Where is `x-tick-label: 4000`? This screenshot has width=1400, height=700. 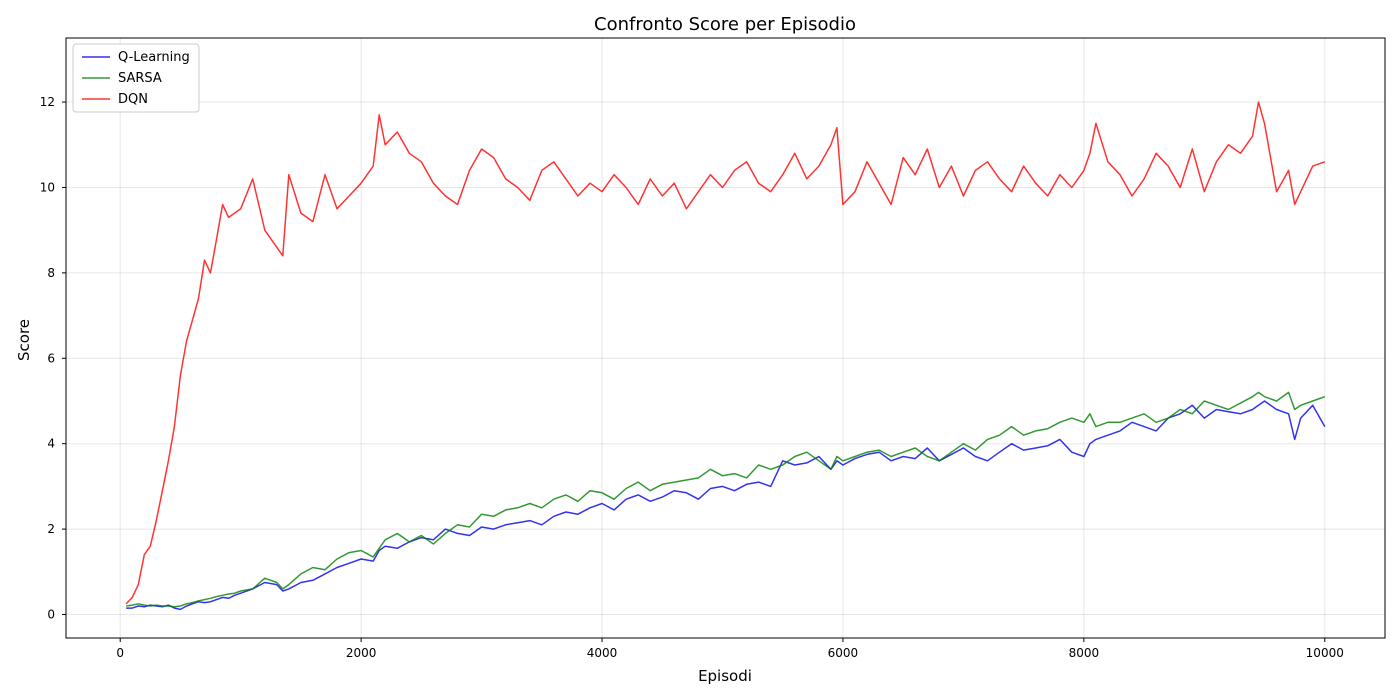 x-tick-label: 4000 is located at coordinates (602, 653).